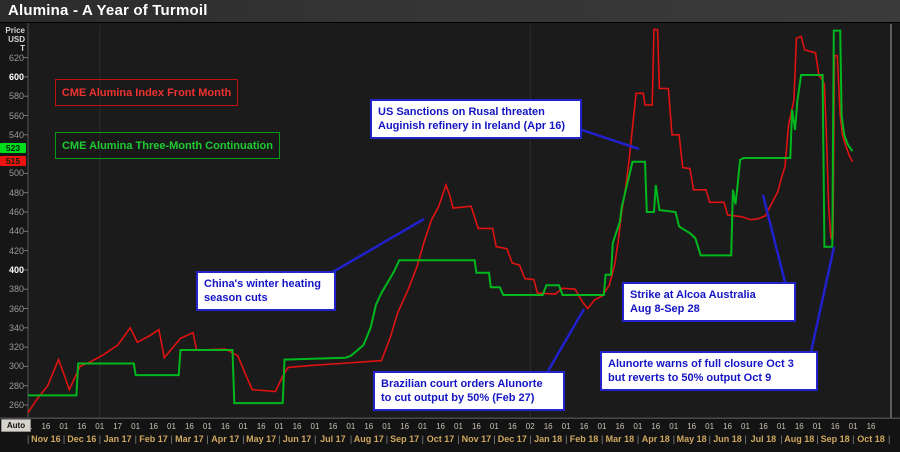  What do you see at coordinates (691, 439) in the screenshot?
I see `x-month-label: May 18` at bounding box center [691, 439].